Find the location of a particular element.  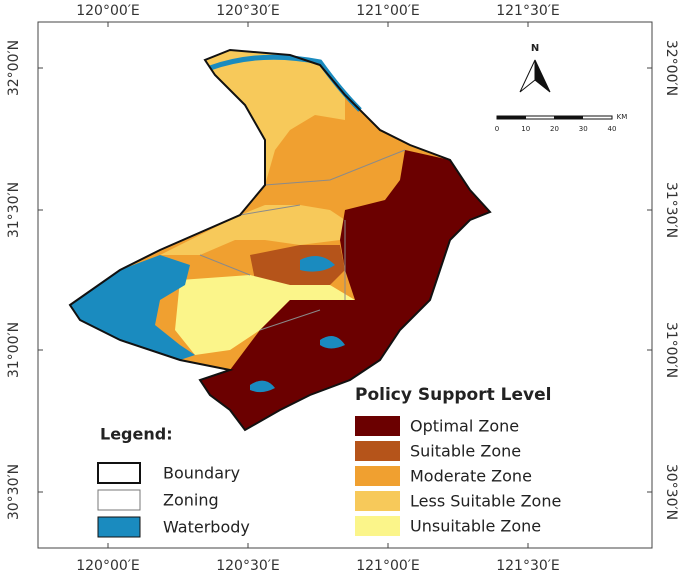

policy-label: Suitable Zone is located at coordinates (465, 451).